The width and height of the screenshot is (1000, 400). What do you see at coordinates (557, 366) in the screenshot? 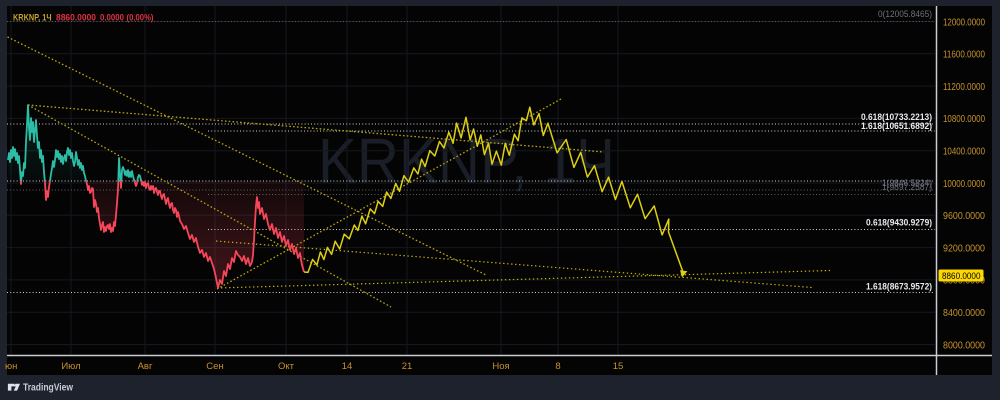
I see `svg-text: 8` at bounding box center [557, 366].